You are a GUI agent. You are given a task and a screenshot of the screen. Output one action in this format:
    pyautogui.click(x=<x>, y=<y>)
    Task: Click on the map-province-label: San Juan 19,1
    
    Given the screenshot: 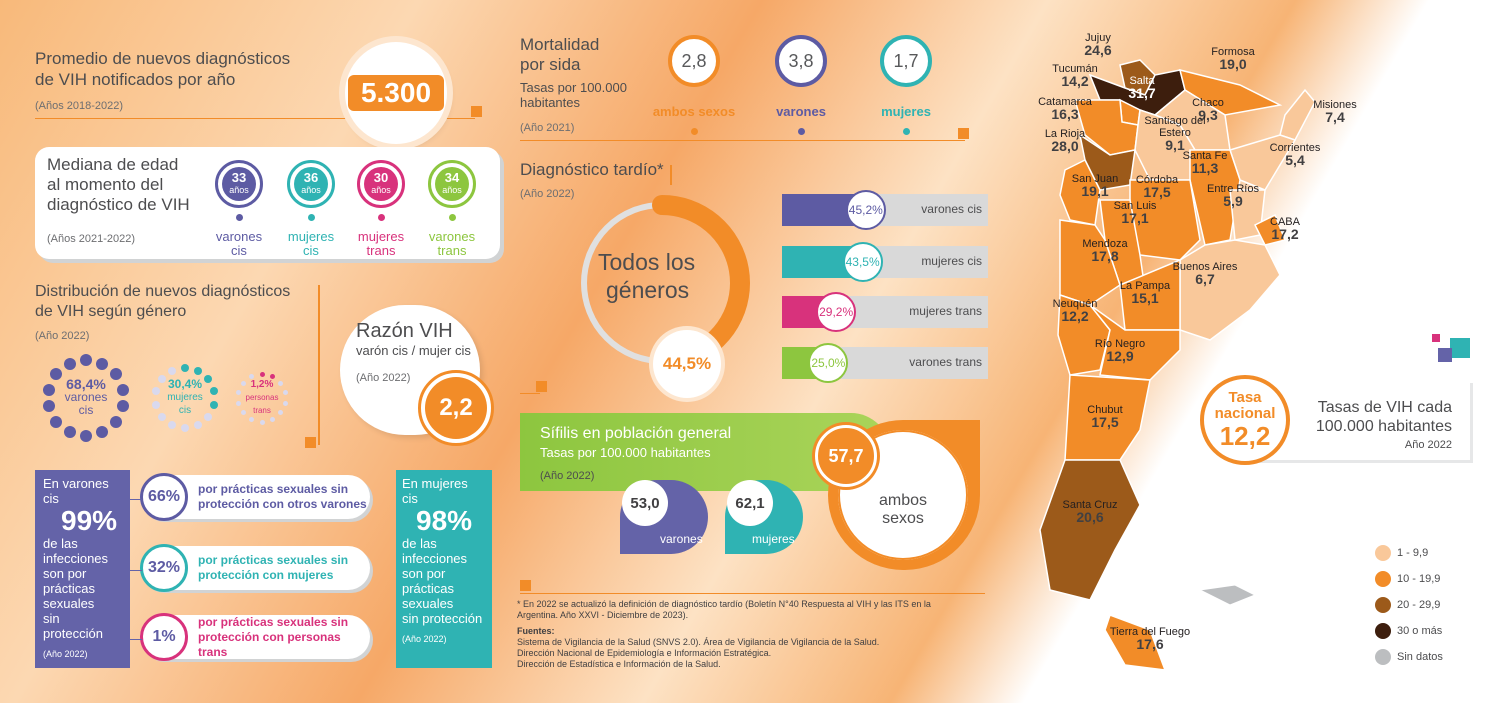 What is the action you would take?
    pyautogui.click(x=1095, y=186)
    